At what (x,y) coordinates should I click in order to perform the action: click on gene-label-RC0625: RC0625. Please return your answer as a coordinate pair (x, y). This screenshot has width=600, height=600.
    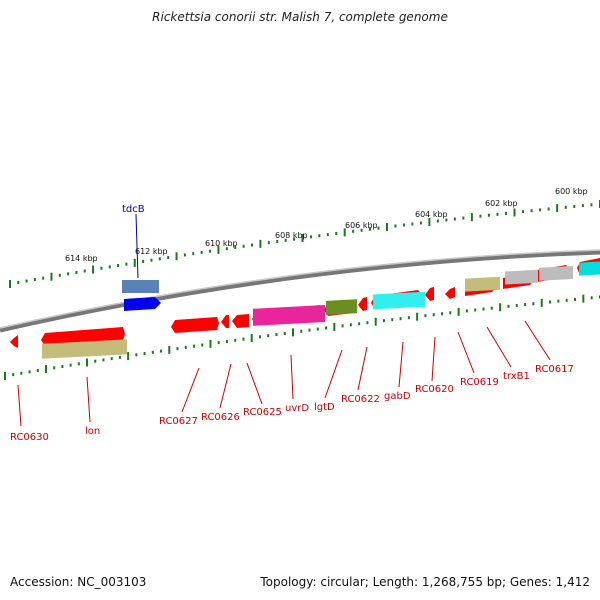
    Looking at the image, I should click on (262, 412).